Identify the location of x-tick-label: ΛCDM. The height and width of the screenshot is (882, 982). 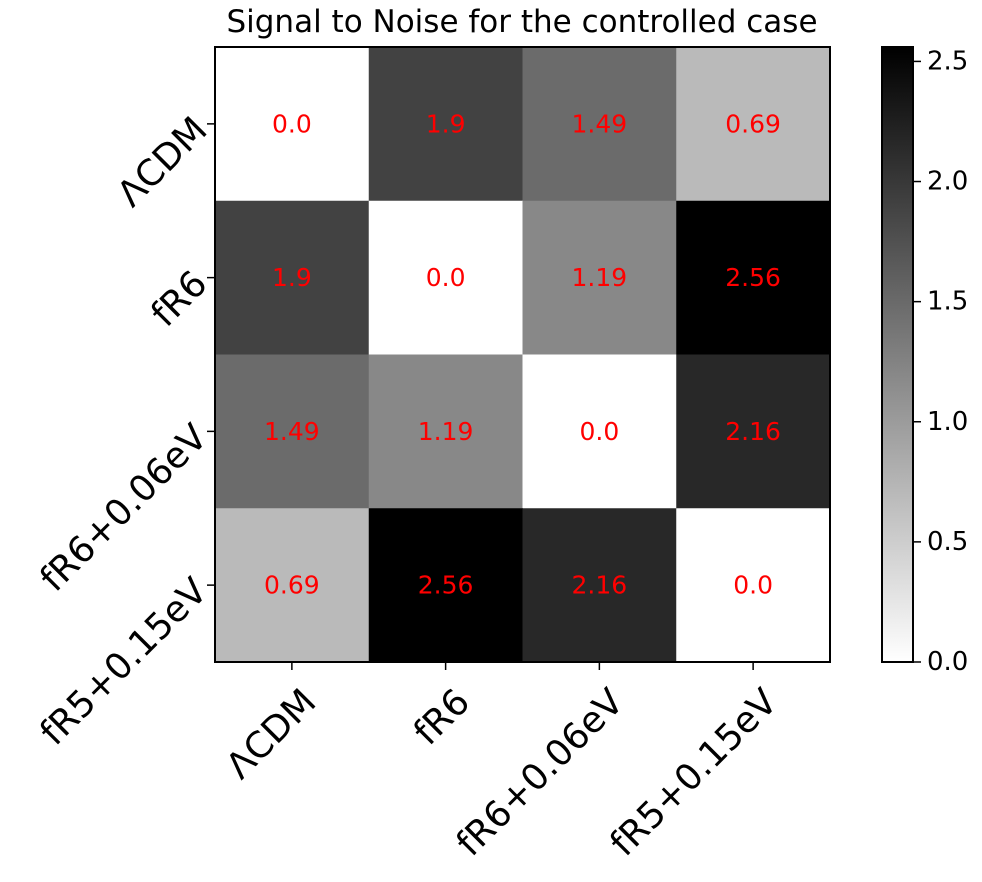
(272, 734).